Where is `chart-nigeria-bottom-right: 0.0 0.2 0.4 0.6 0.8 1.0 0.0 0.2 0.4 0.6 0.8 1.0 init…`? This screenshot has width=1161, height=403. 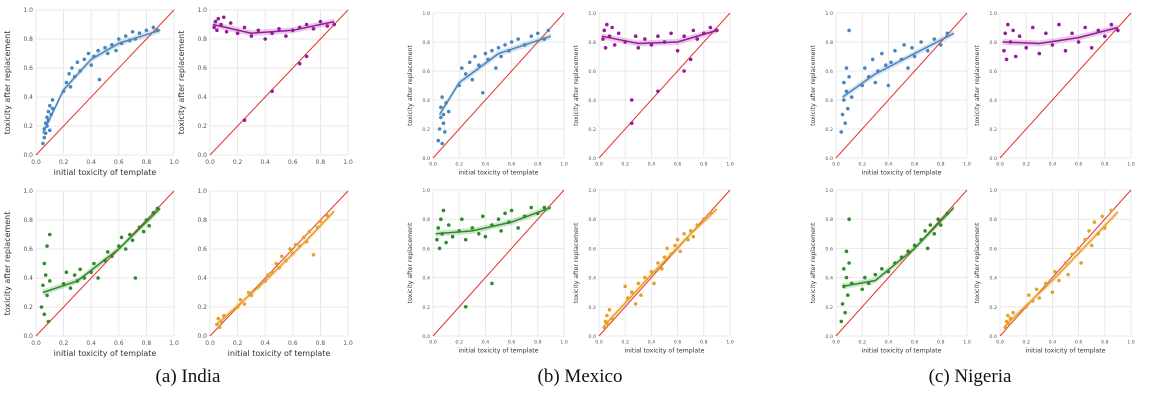
chart-nigeria-bottom-right: 0.0 0.2 0.4 0.6 0.8 1.0 0.0 0.2 0.4 0.6 0.8 1.0 init… is located at coordinates (1054, 271).